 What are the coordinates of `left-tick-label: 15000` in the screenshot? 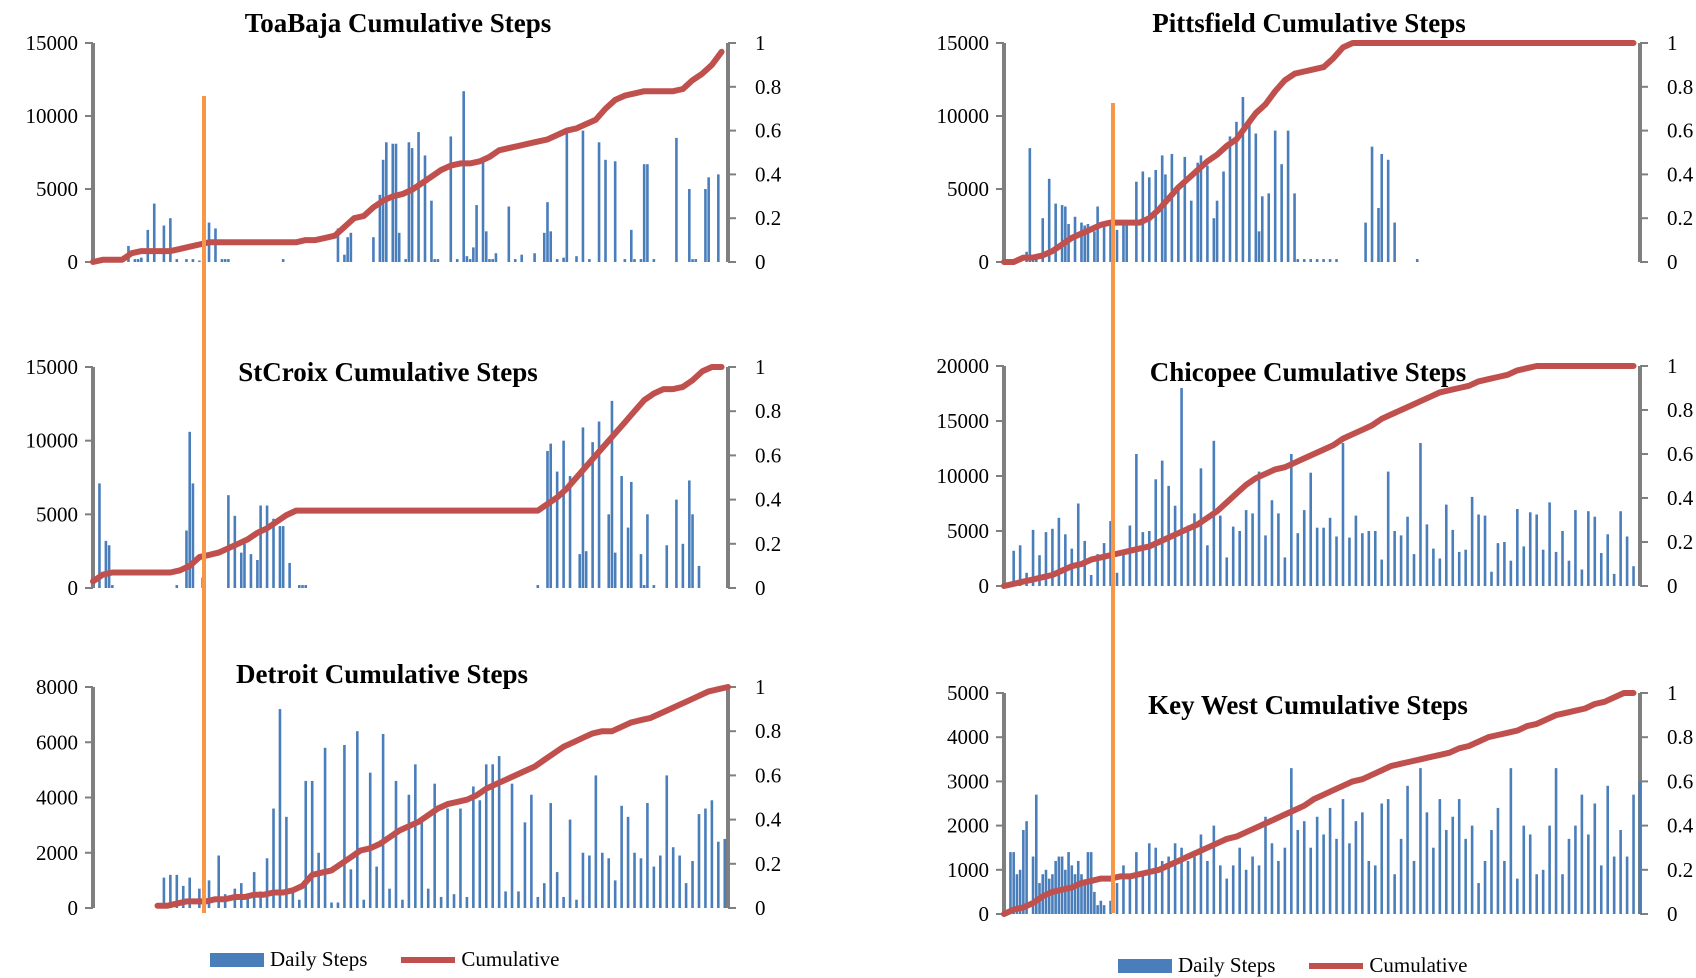 It's located at (52, 367).